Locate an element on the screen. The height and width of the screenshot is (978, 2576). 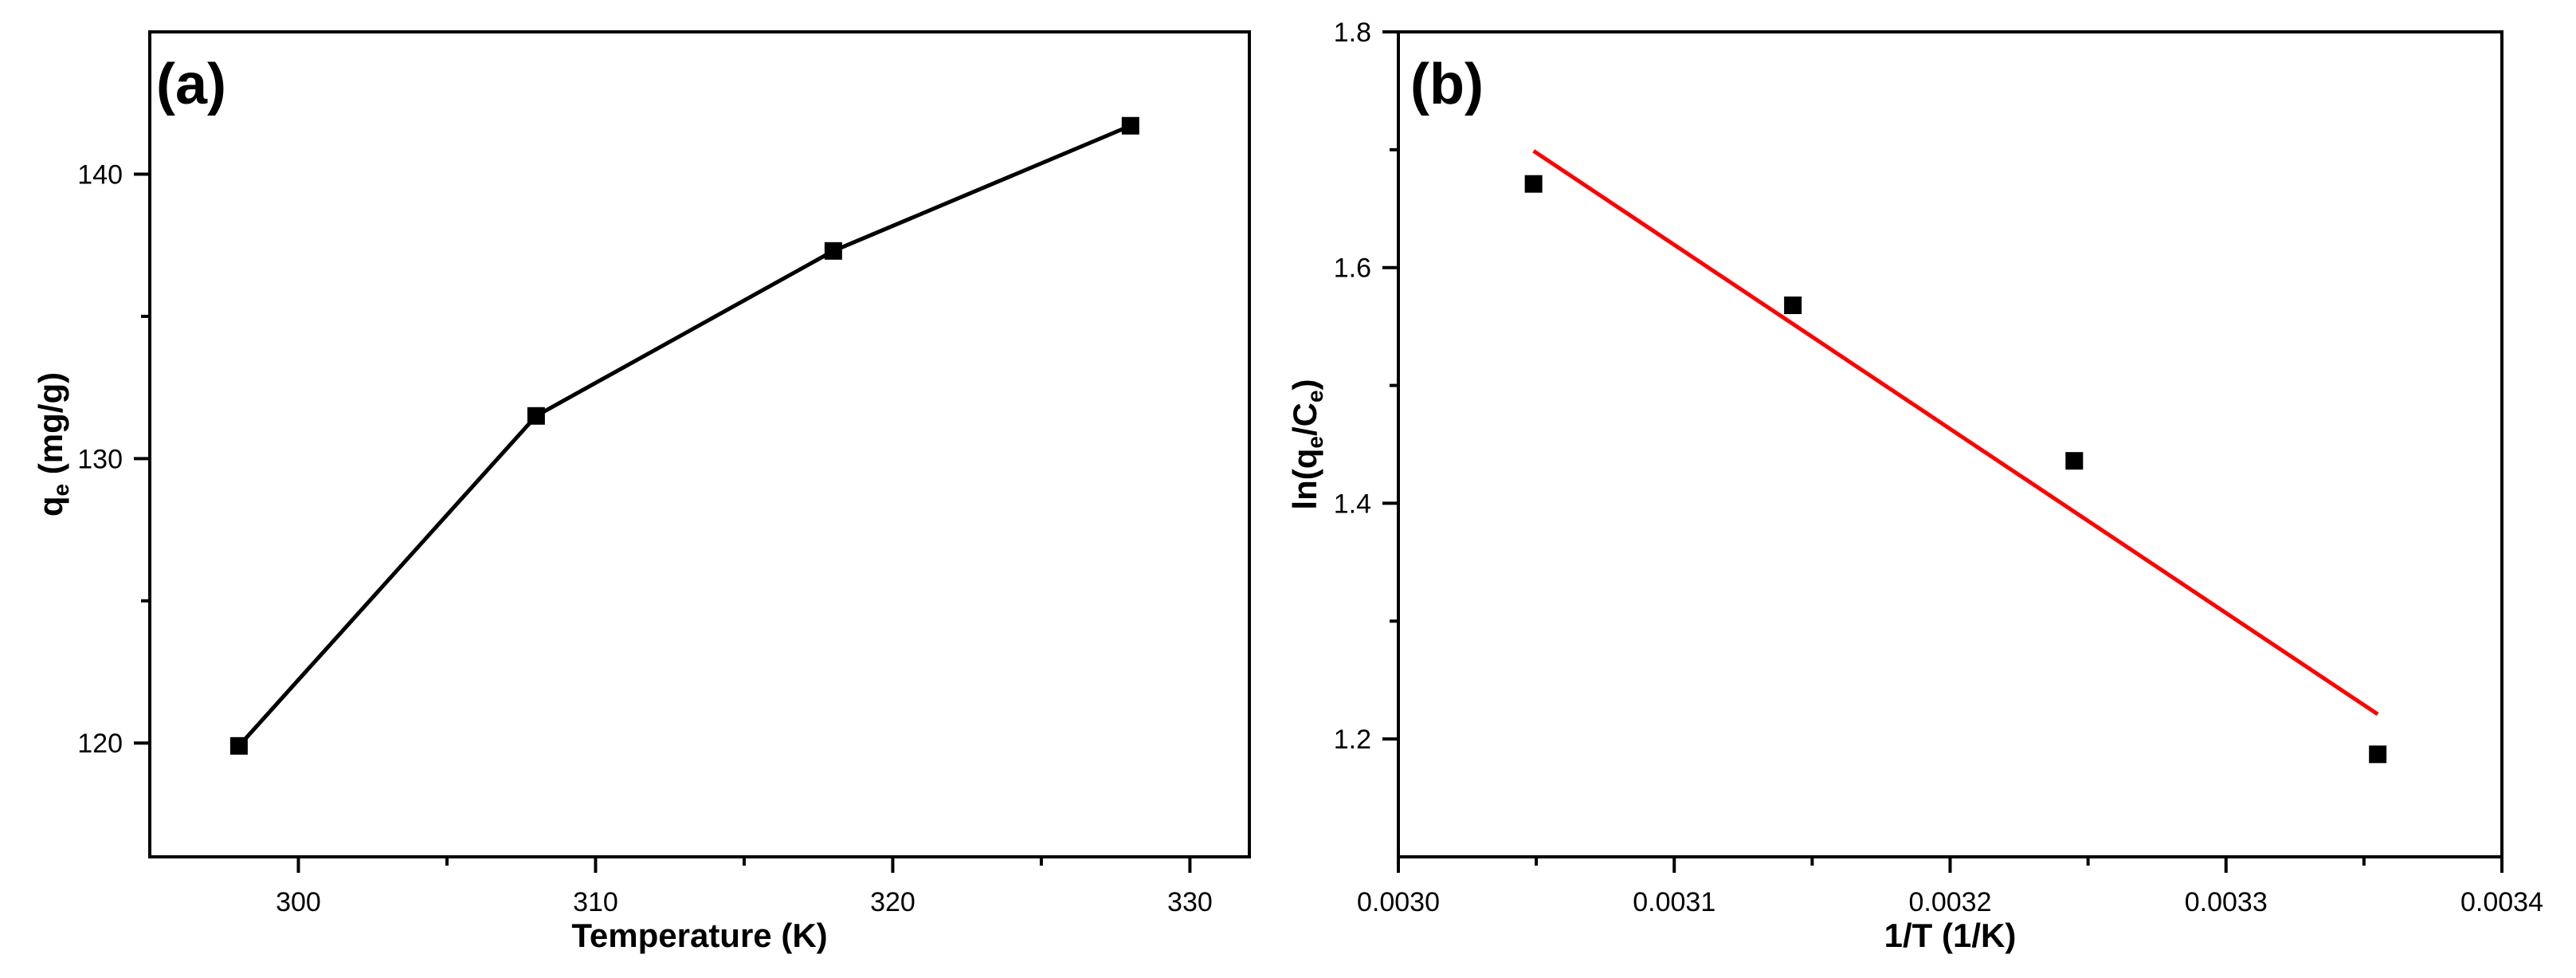
y-tick-label: 1.2 is located at coordinates (1352, 740).